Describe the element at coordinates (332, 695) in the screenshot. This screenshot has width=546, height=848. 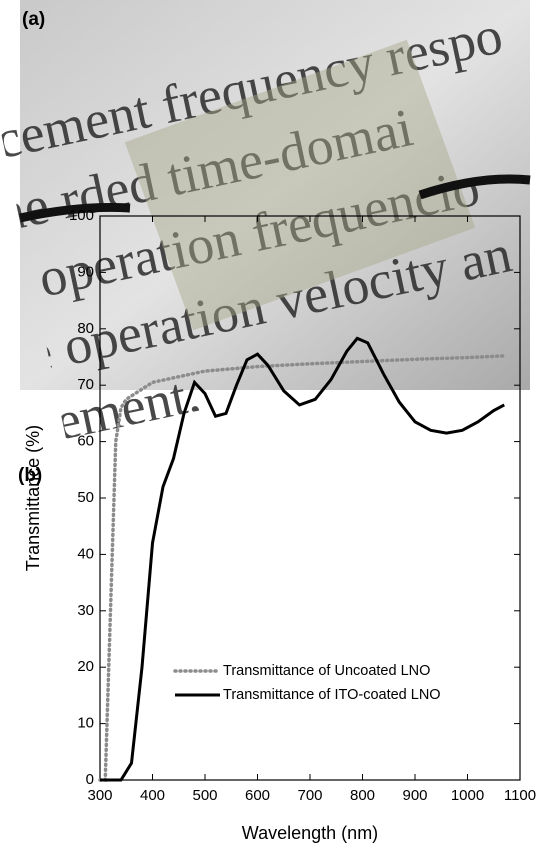
I see `legend-label: Transmittance of ITO-coated LNO` at that location.